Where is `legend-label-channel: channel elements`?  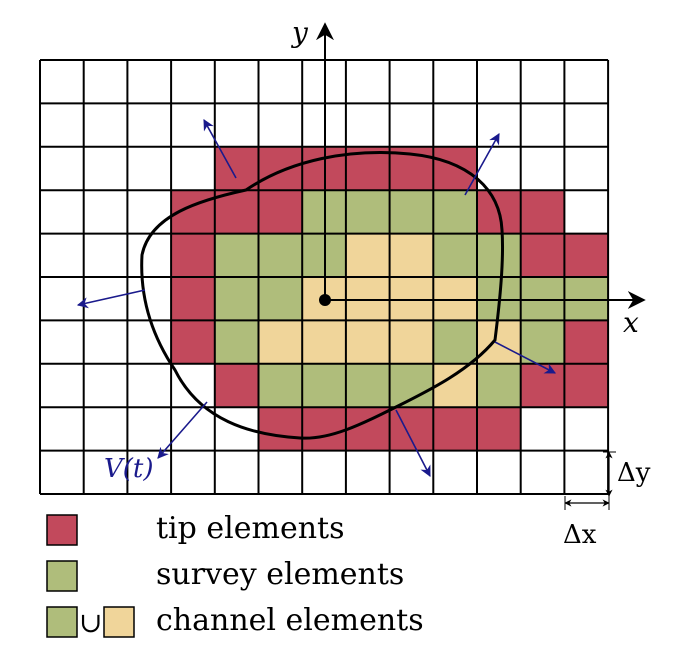
legend-label-channel: channel elements is located at coordinates (290, 620).